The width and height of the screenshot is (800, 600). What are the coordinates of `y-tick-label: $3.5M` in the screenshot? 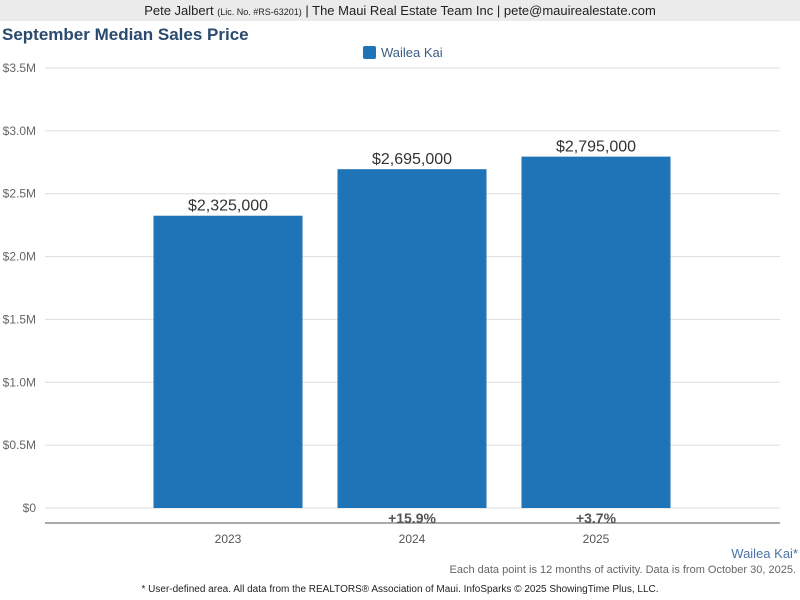 It's located at (19, 68).